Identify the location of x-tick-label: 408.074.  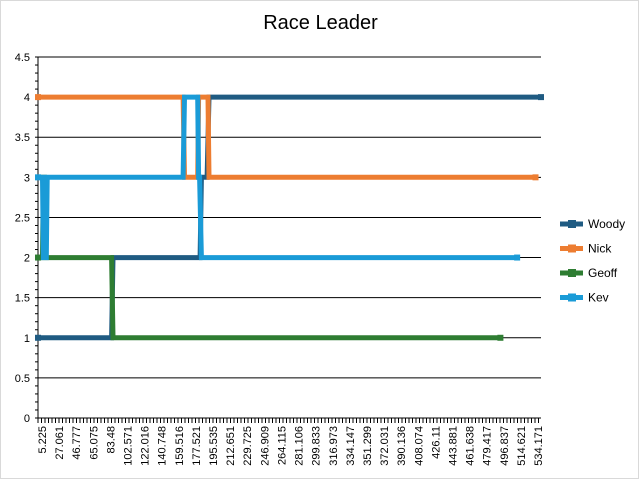
(419, 446).